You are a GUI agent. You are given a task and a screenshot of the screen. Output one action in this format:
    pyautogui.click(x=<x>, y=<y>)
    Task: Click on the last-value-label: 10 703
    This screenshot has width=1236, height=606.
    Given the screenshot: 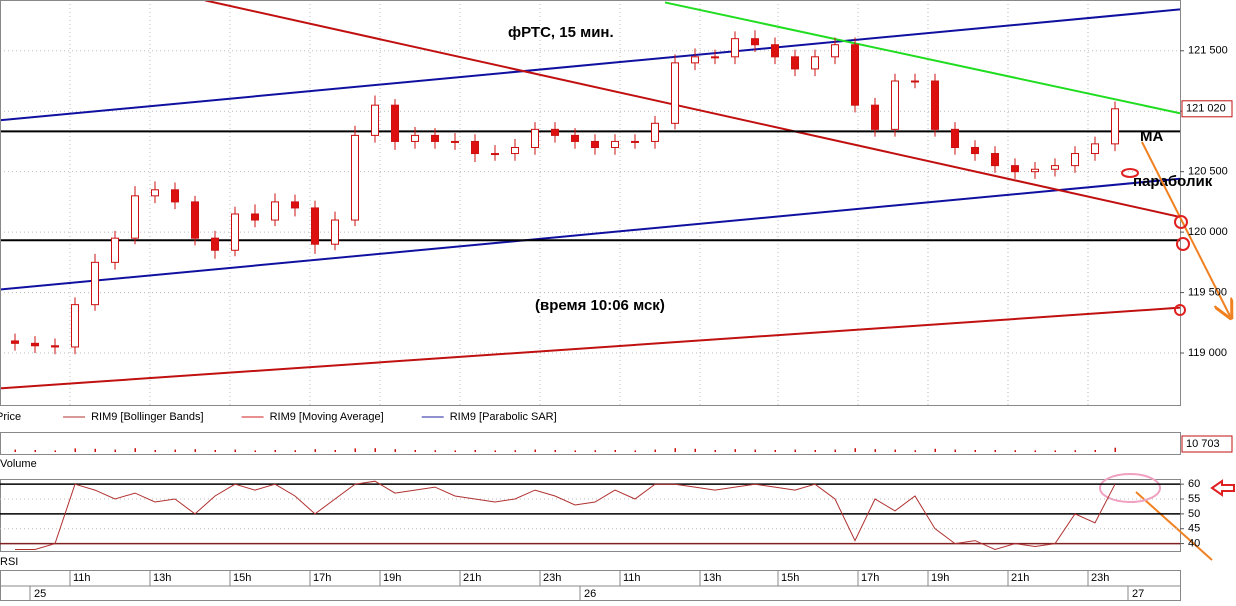 What is the action you would take?
    pyautogui.click(x=1203, y=444)
    